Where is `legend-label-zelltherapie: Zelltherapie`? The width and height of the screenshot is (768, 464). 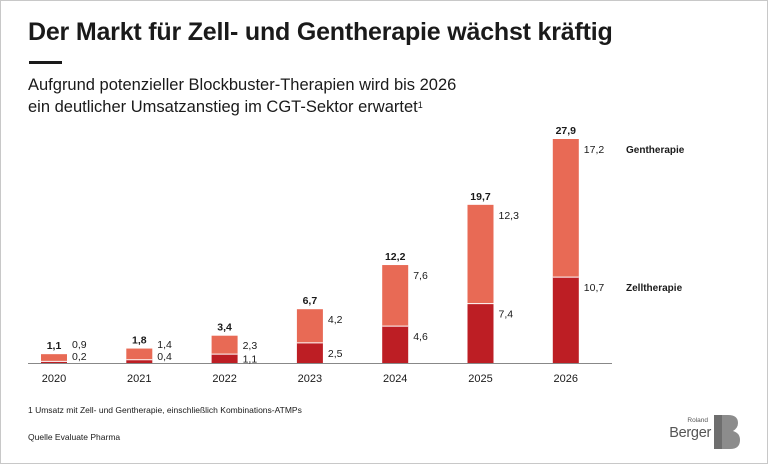 legend-label-zelltherapie: Zelltherapie is located at coordinates (654, 288).